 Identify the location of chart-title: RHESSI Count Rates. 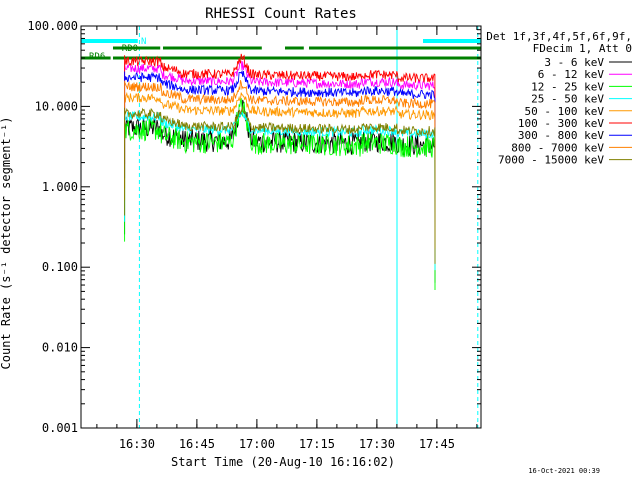
(281, 14).